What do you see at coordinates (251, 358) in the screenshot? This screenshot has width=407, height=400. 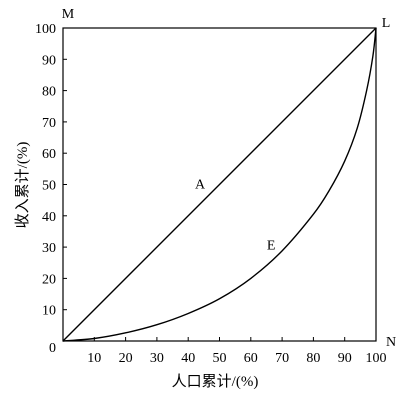 I see `x-tick-label-60: 60` at bounding box center [251, 358].